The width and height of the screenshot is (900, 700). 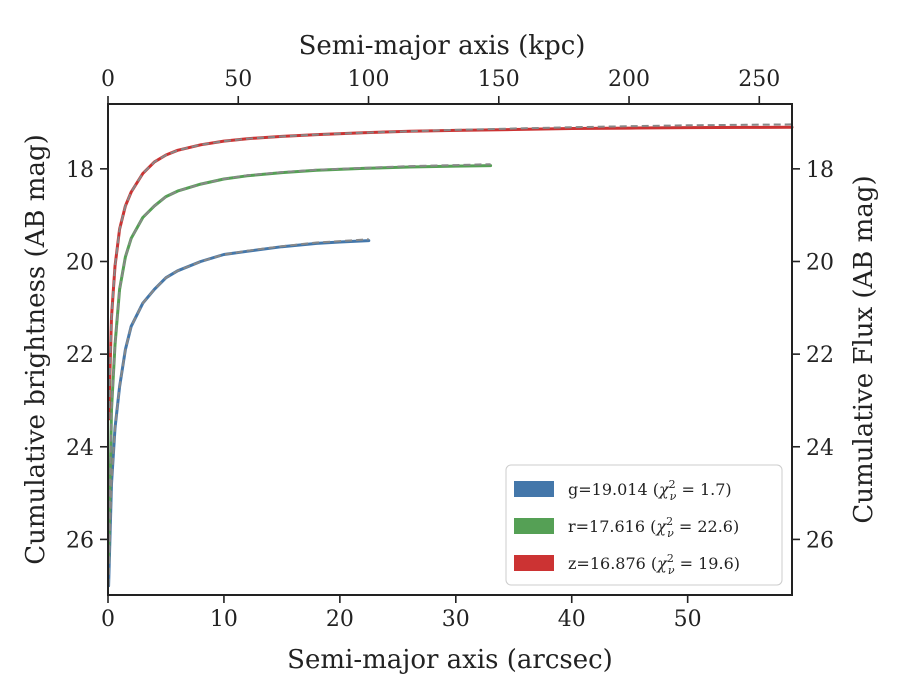 I want to click on y-axis-label-left: Cumulative brightness (AB mag), so click(x=36, y=349).